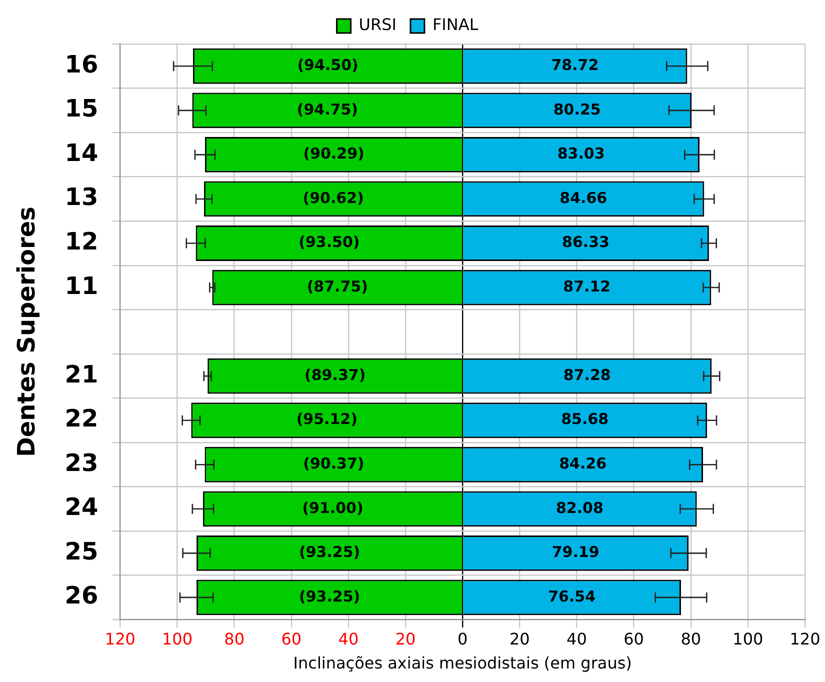 The height and width of the screenshot is (682, 825). What do you see at coordinates (333, 197) in the screenshot?
I see `data-label: (90.62)` at bounding box center [333, 197].